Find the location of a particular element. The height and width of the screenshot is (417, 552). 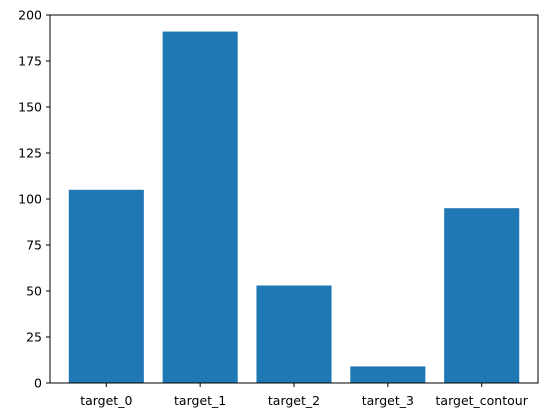

x-tick-label-target_2: target_2 is located at coordinates (294, 400).